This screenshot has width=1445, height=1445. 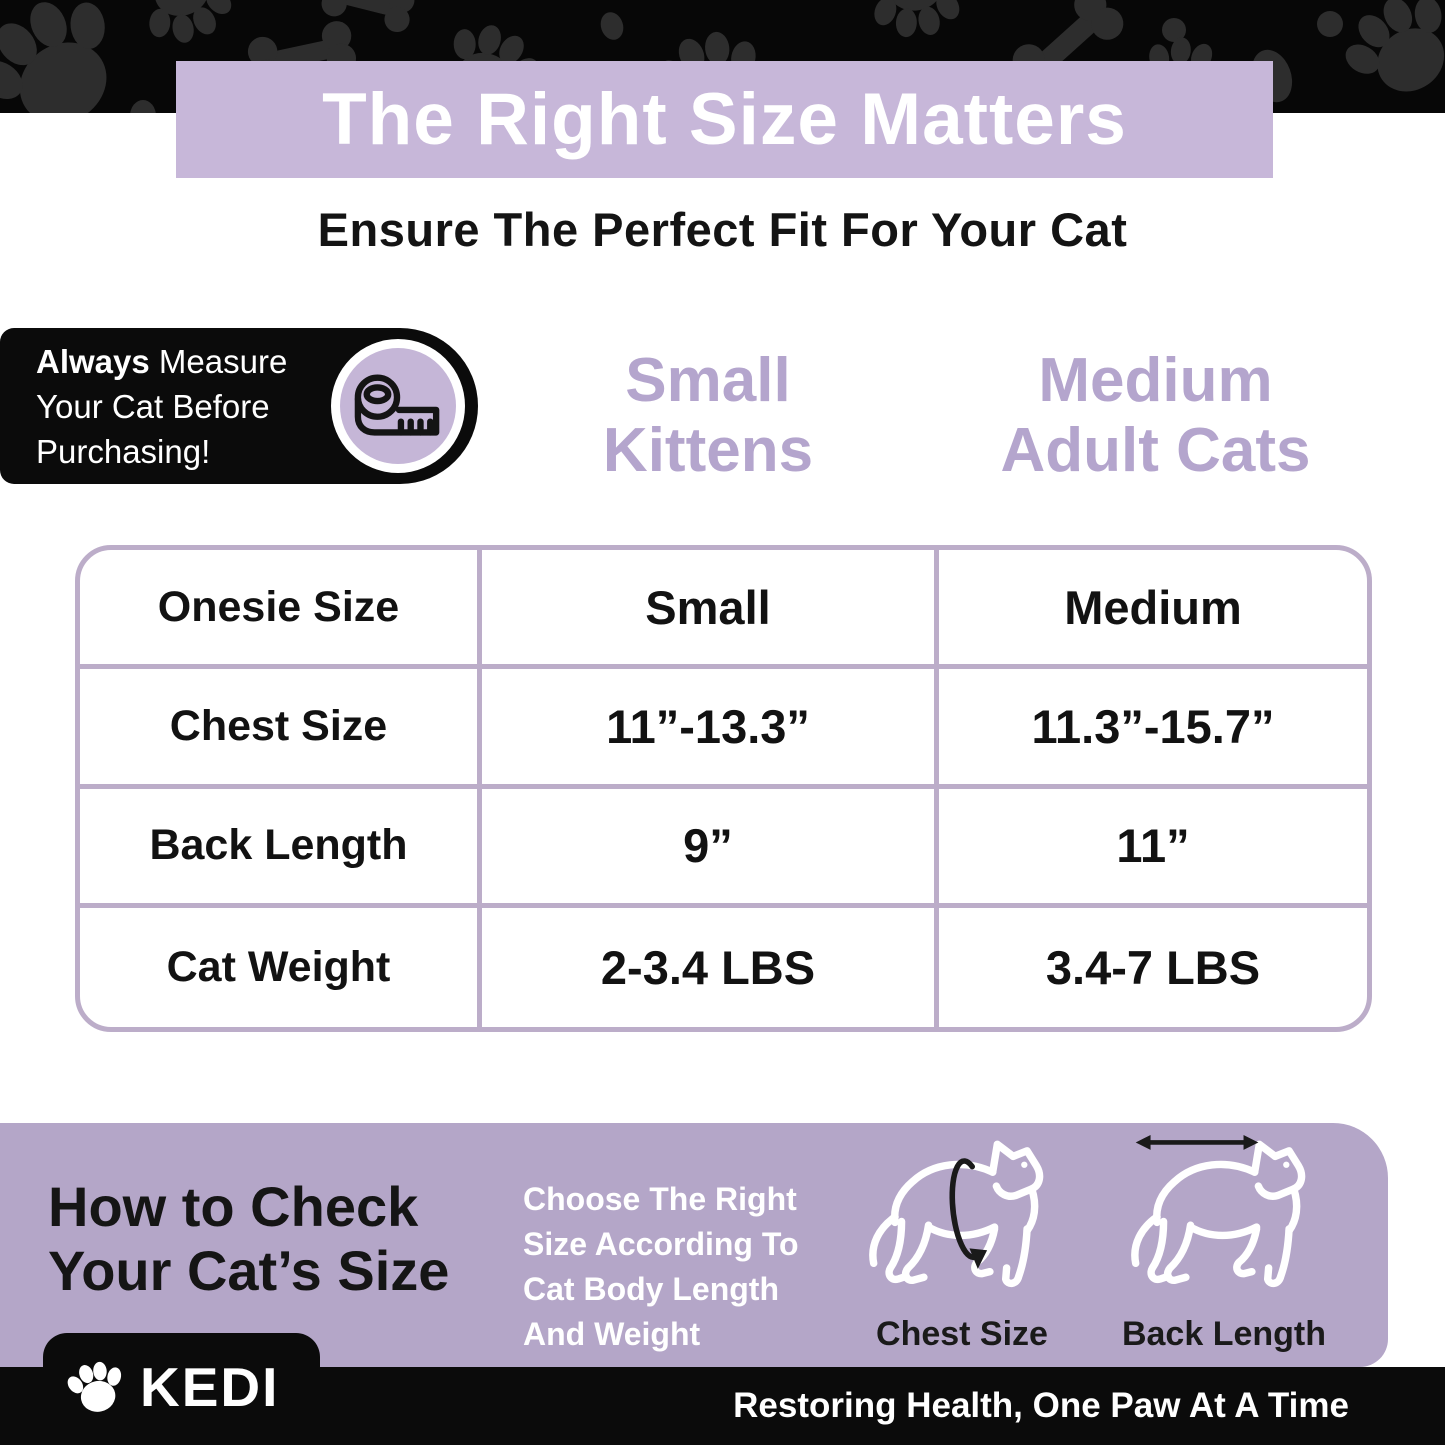 I want to click on subtitle: Ensure The Perfect Fit For Your Cat, so click(x=722, y=229).